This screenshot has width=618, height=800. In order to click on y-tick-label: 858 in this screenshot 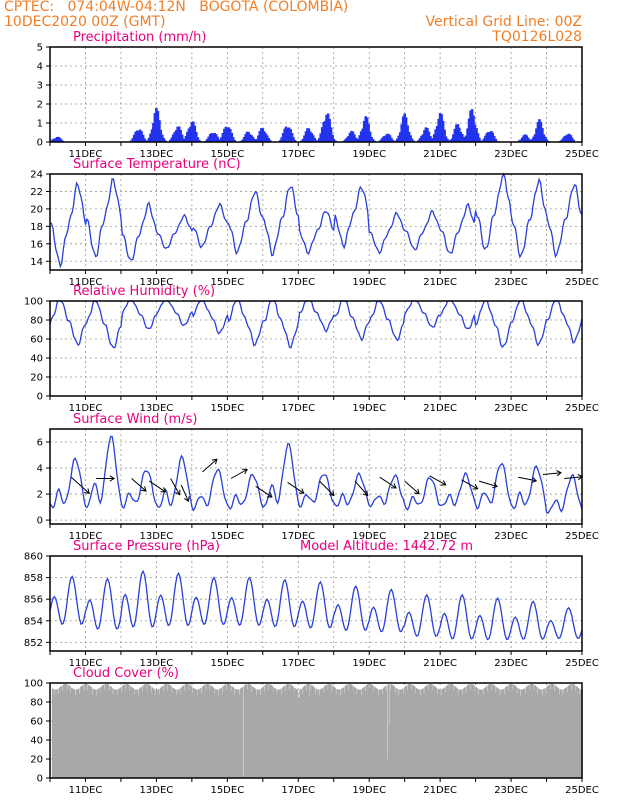, I will do `click(33, 578)`.